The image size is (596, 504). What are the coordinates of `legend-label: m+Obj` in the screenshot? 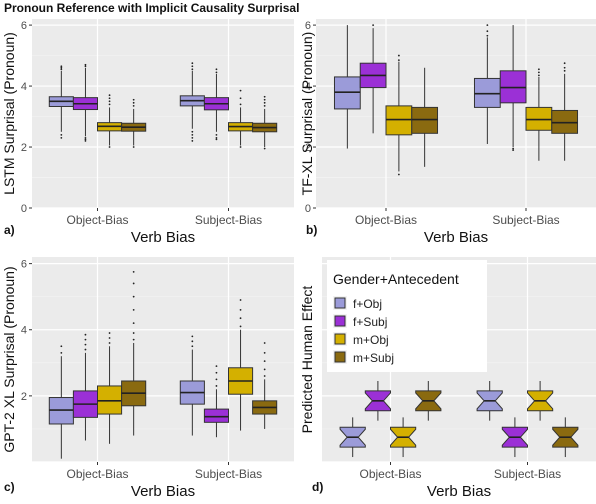 It's located at (371, 340).